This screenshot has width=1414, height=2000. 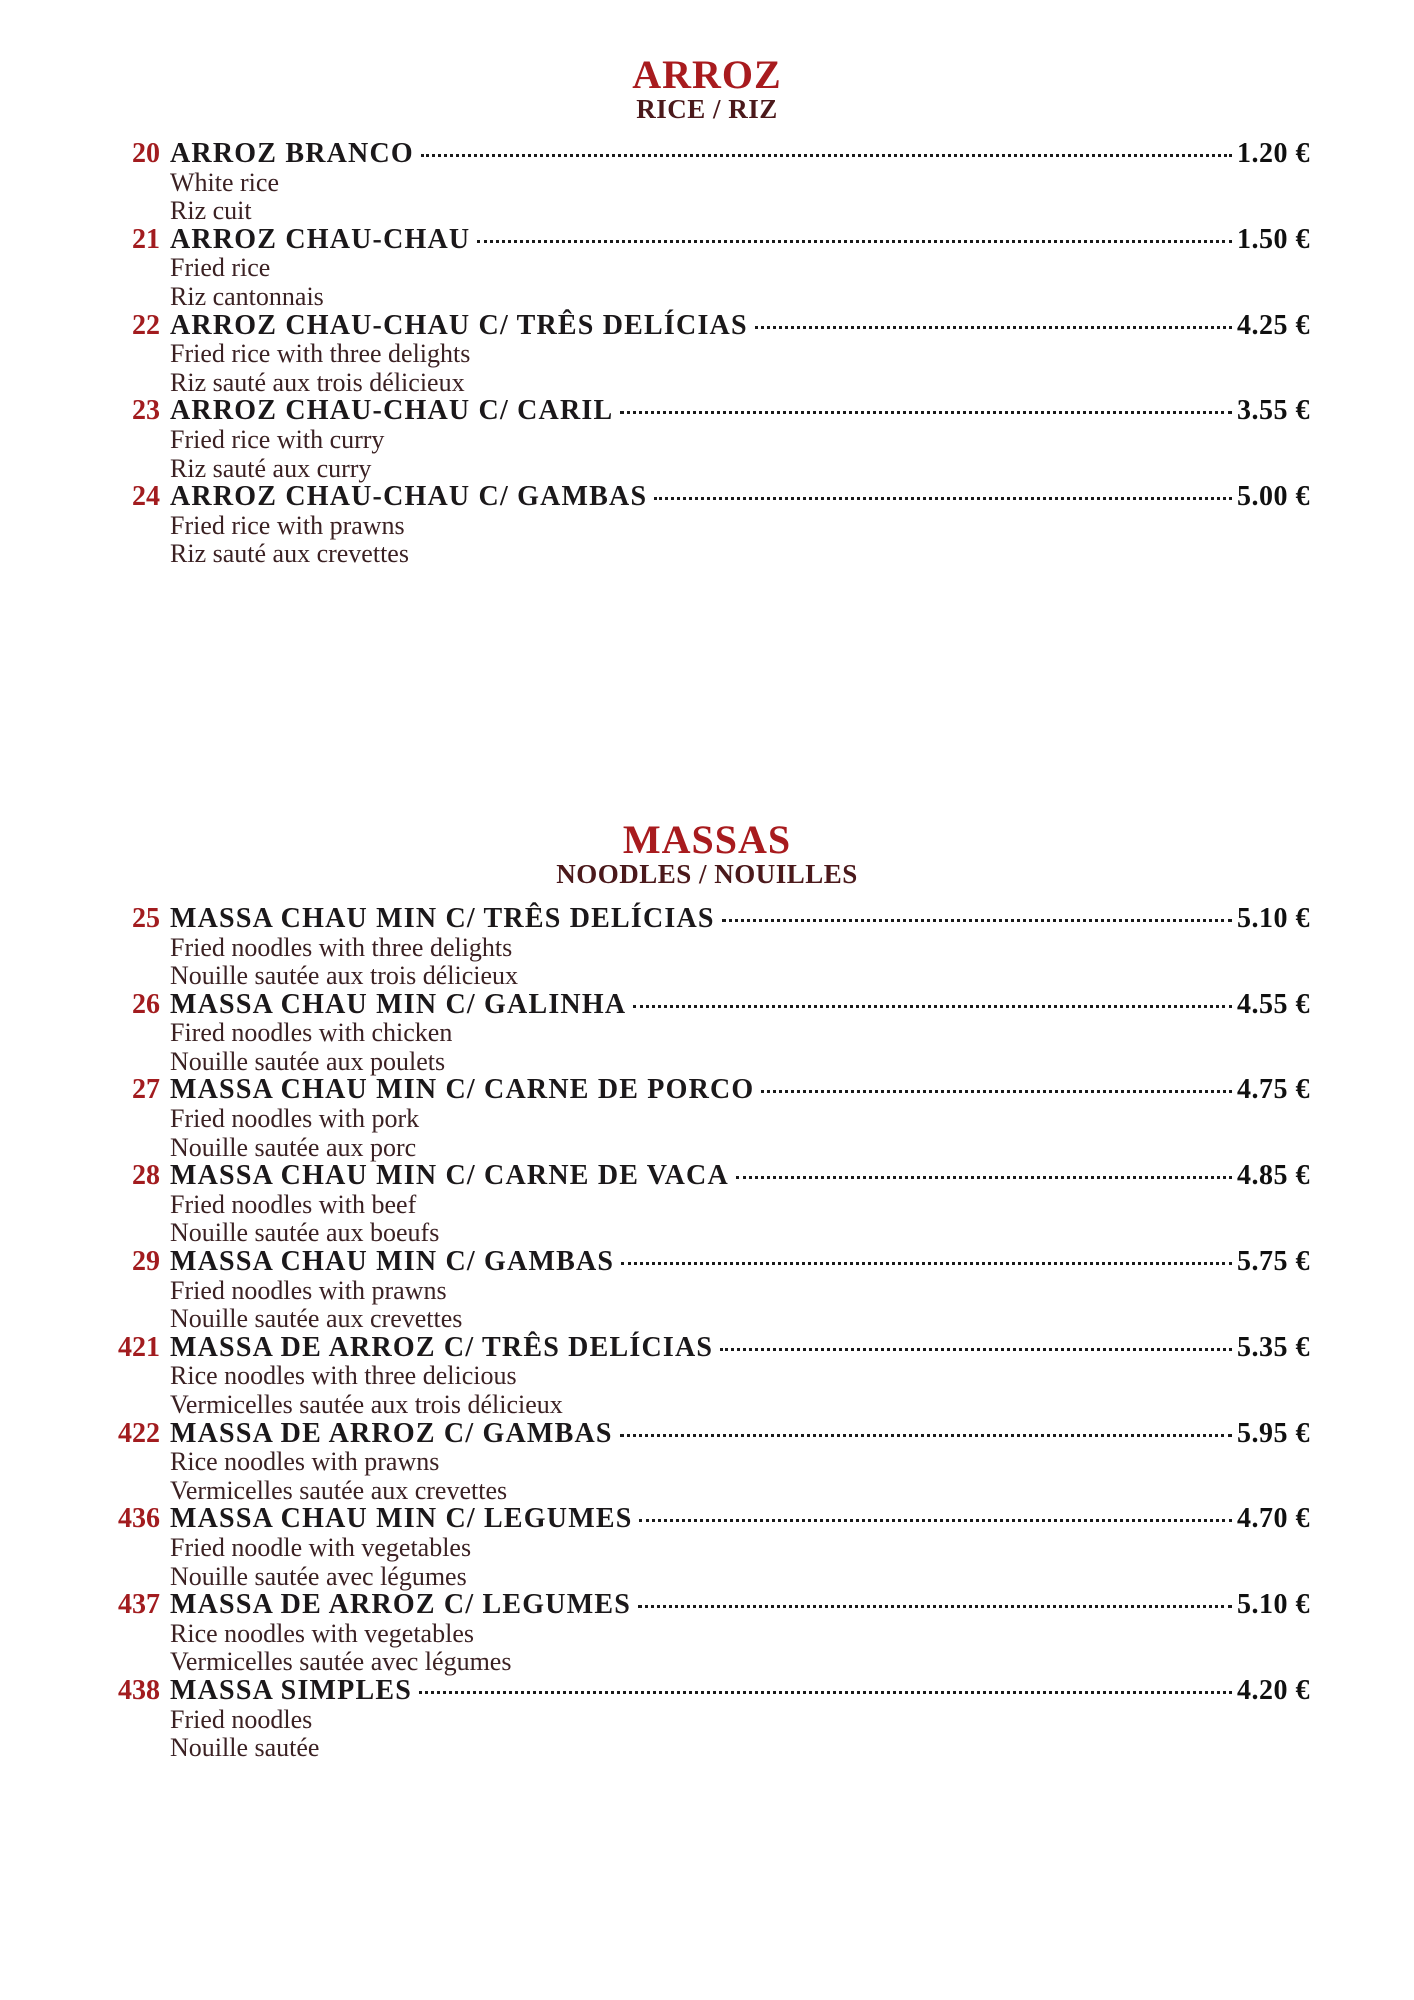 What do you see at coordinates (1273, 239) in the screenshot?
I see `item-price: 1.50 €` at bounding box center [1273, 239].